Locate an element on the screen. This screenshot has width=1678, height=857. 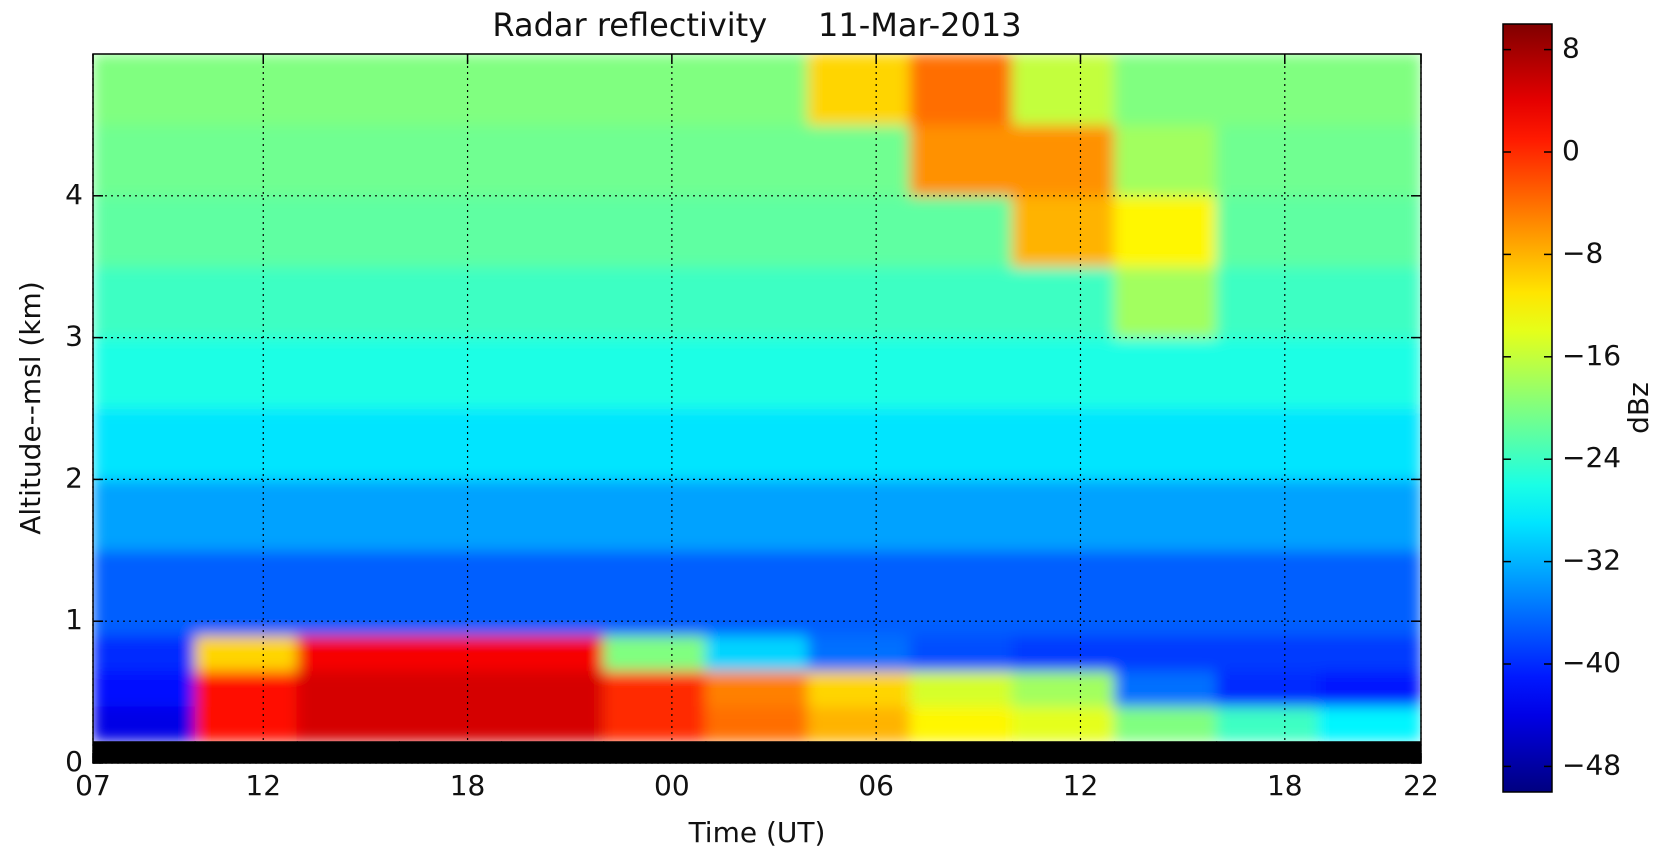
y-tick-label: 0 is located at coordinates (74, 761).